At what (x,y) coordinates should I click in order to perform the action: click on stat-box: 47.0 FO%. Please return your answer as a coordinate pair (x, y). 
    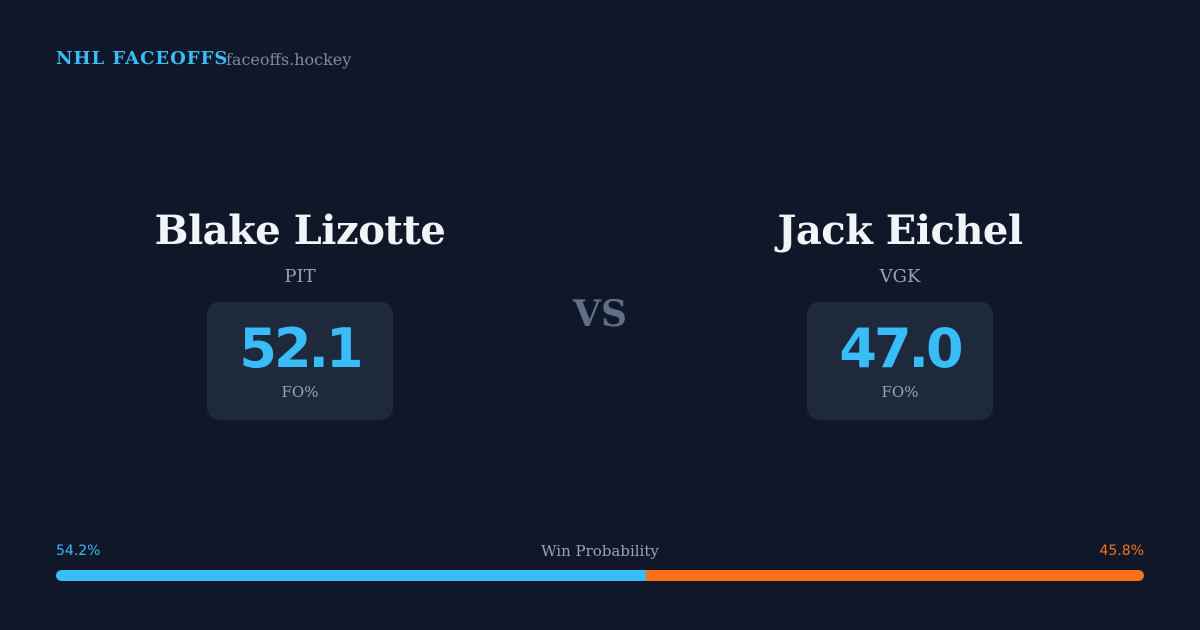
    Looking at the image, I should click on (900, 361).